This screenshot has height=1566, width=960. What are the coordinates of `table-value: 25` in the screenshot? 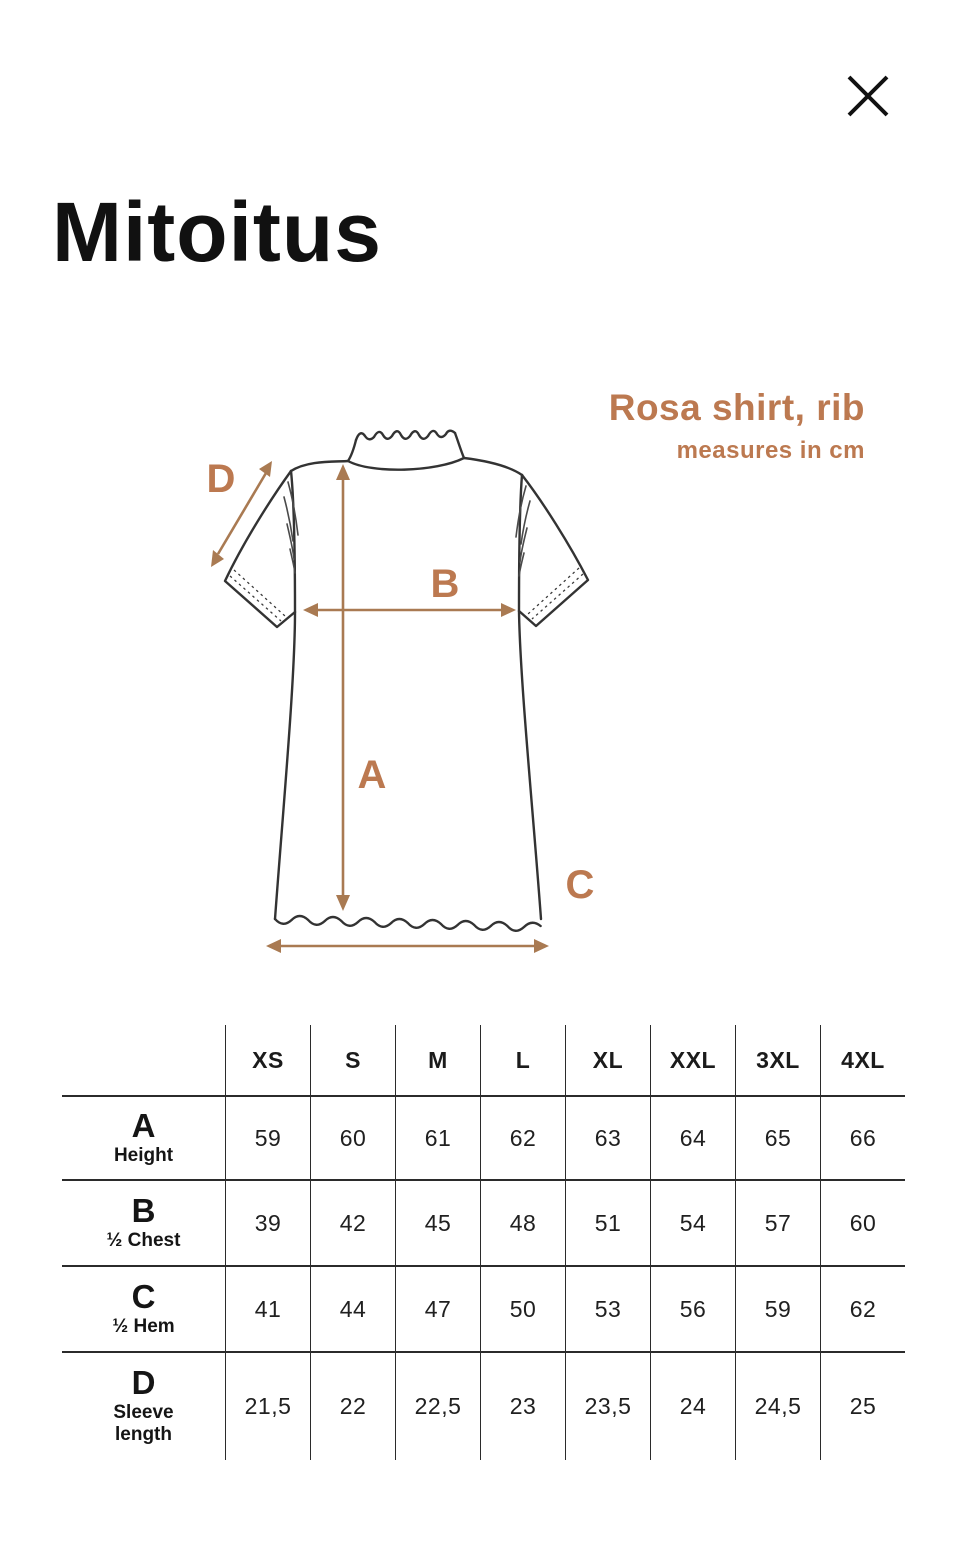 It's located at (862, 1406).